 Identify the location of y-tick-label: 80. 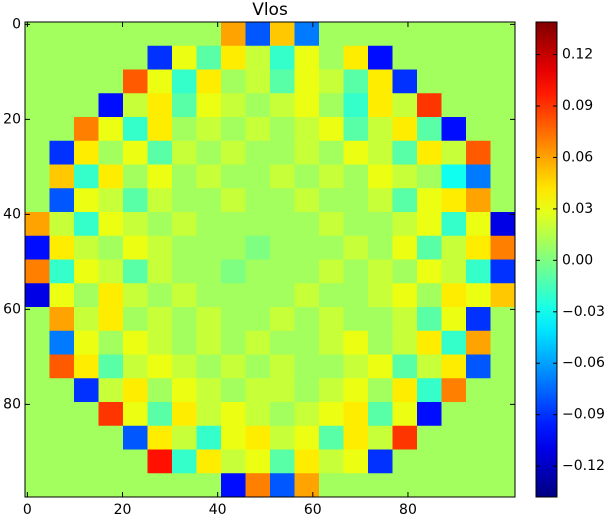
(12, 404).